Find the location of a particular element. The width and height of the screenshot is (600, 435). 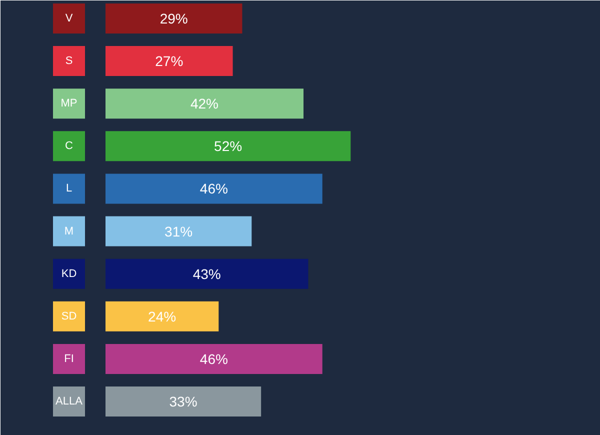

y-tick-label: C is located at coordinates (69, 146).